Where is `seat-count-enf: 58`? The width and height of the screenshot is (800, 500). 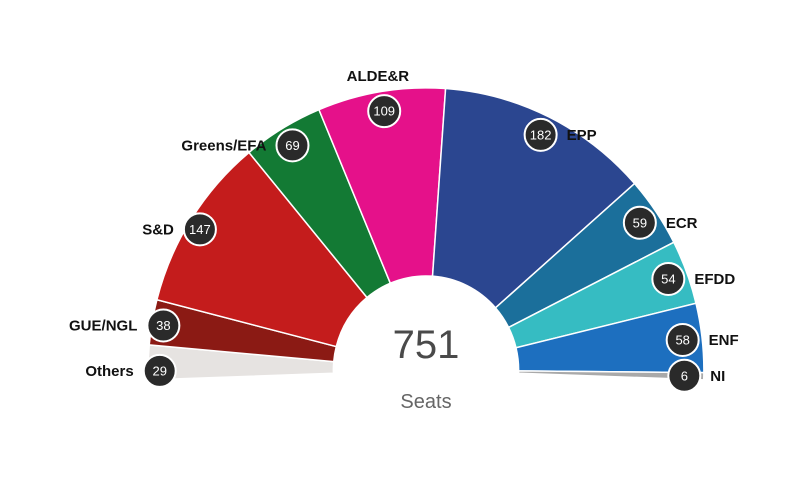
seat-count-enf: 58 is located at coordinates (682, 339).